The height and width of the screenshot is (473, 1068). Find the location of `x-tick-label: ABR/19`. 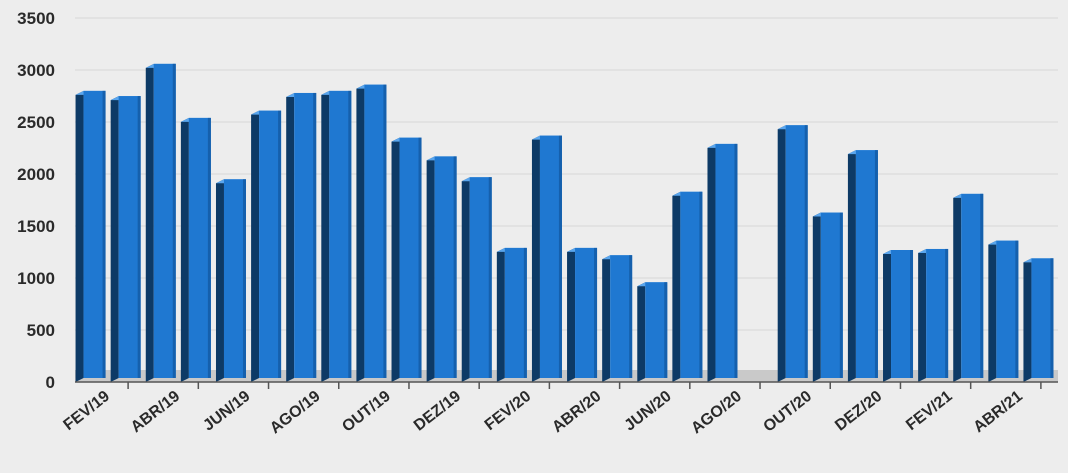

x-tick-label: ABR/19 is located at coordinates (155, 412).